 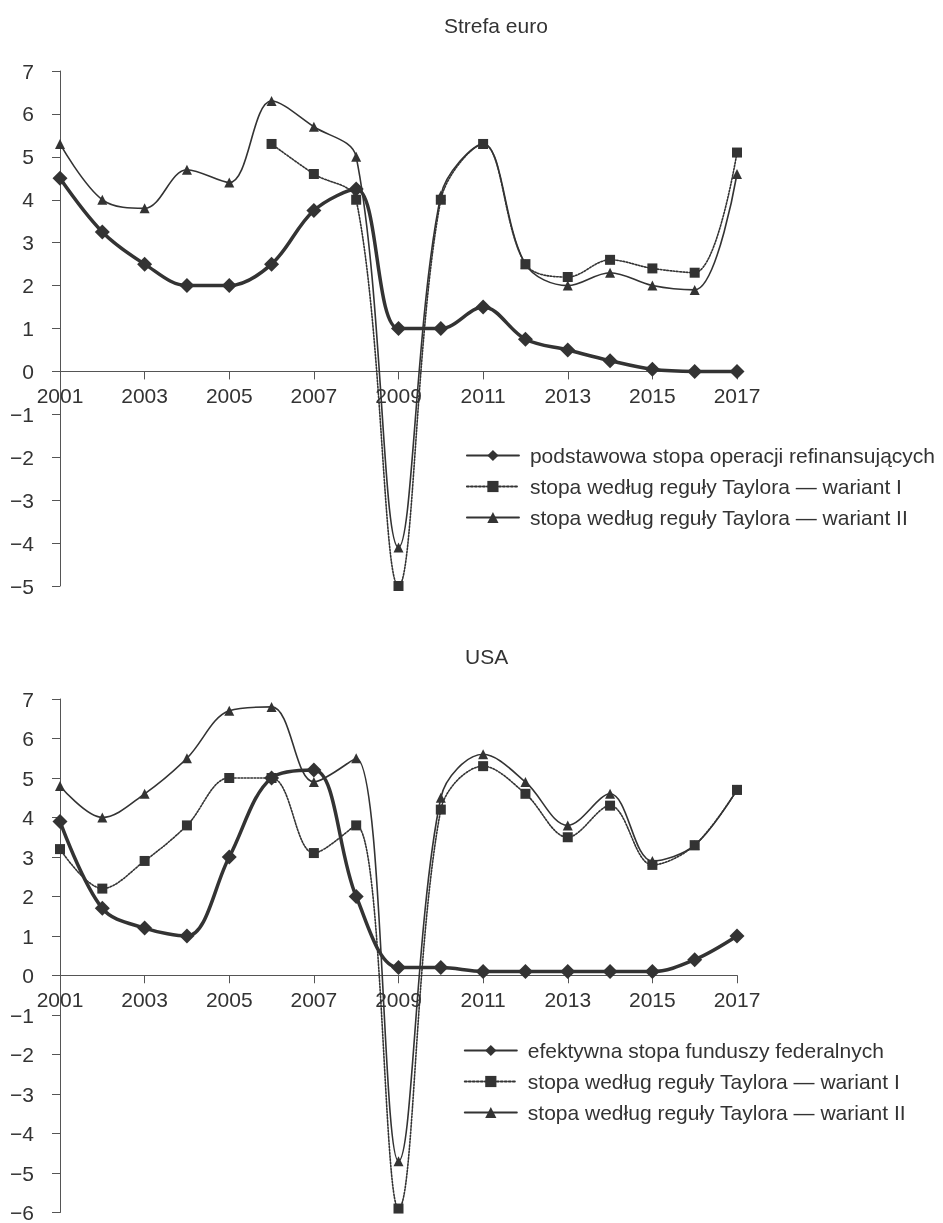 What do you see at coordinates (28, 896) in the screenshot?
I see `y-tick-label: 2` at bounding box center [28, 896].